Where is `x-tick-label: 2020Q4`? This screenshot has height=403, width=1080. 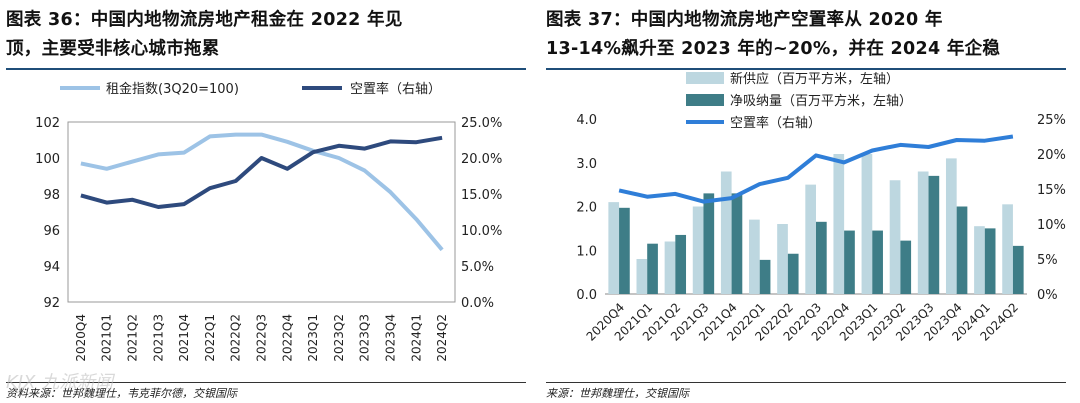 x-tick-label: 2020Q4 is located at coordinates (81, 338).